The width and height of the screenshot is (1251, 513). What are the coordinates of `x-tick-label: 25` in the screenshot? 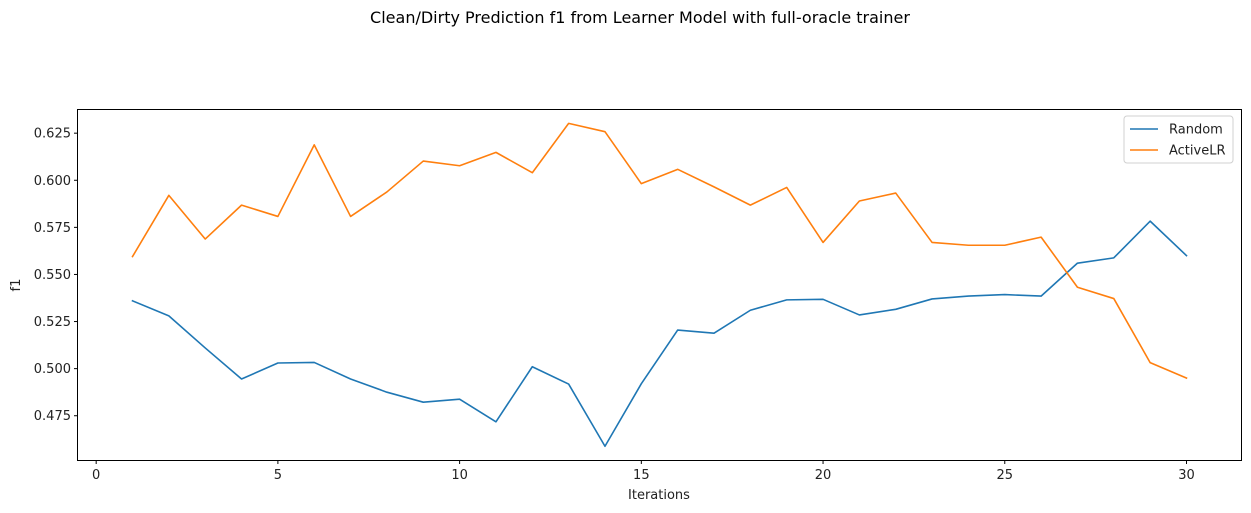 It's located at (1004, 475).